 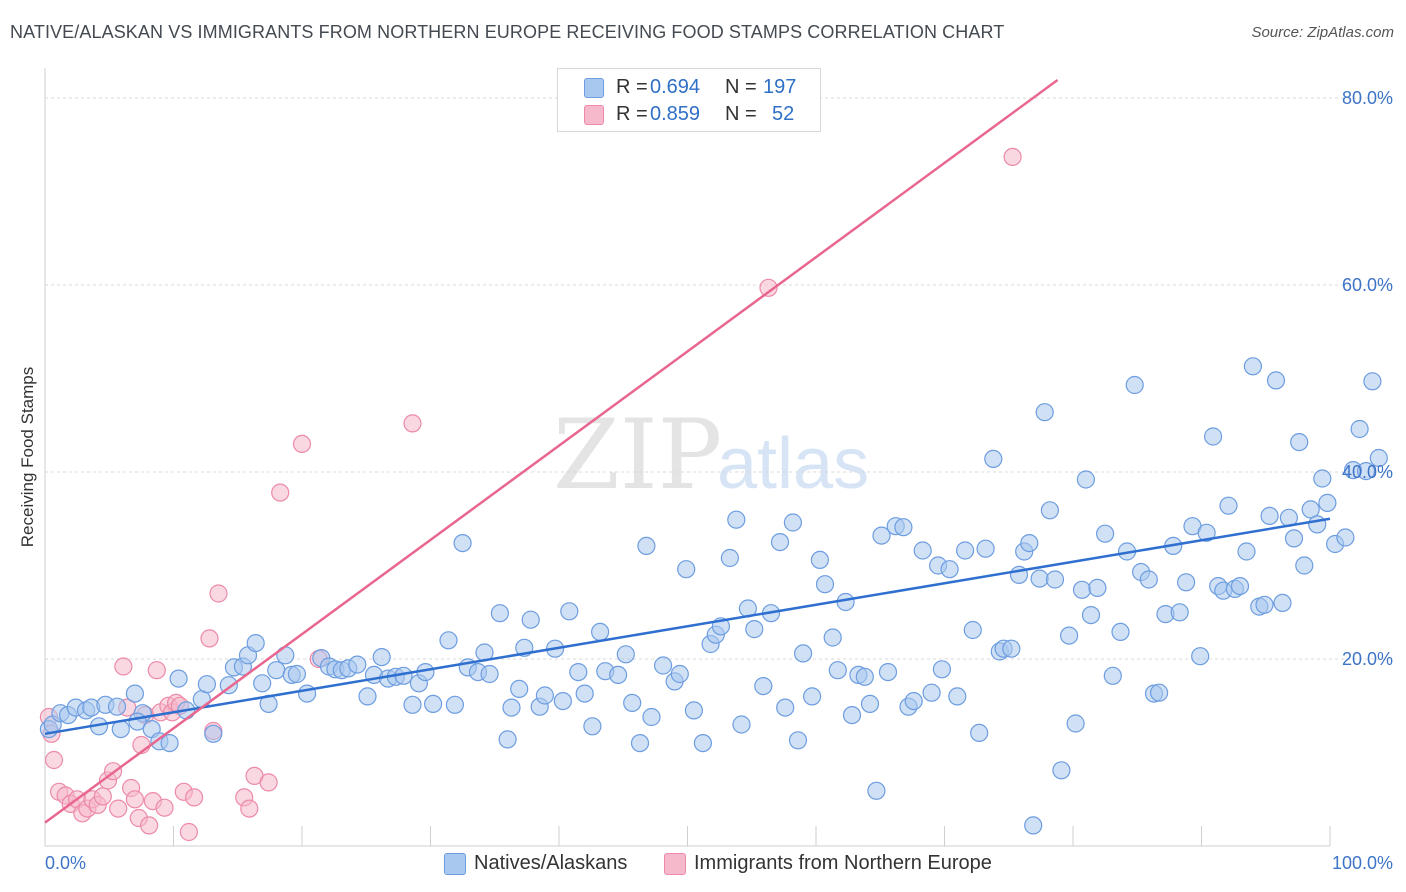 What do you see at coordinates (1362, 863) in the screenshot?
I see `x-tick-label: 100.0%` at bounding box center [1362, 863].